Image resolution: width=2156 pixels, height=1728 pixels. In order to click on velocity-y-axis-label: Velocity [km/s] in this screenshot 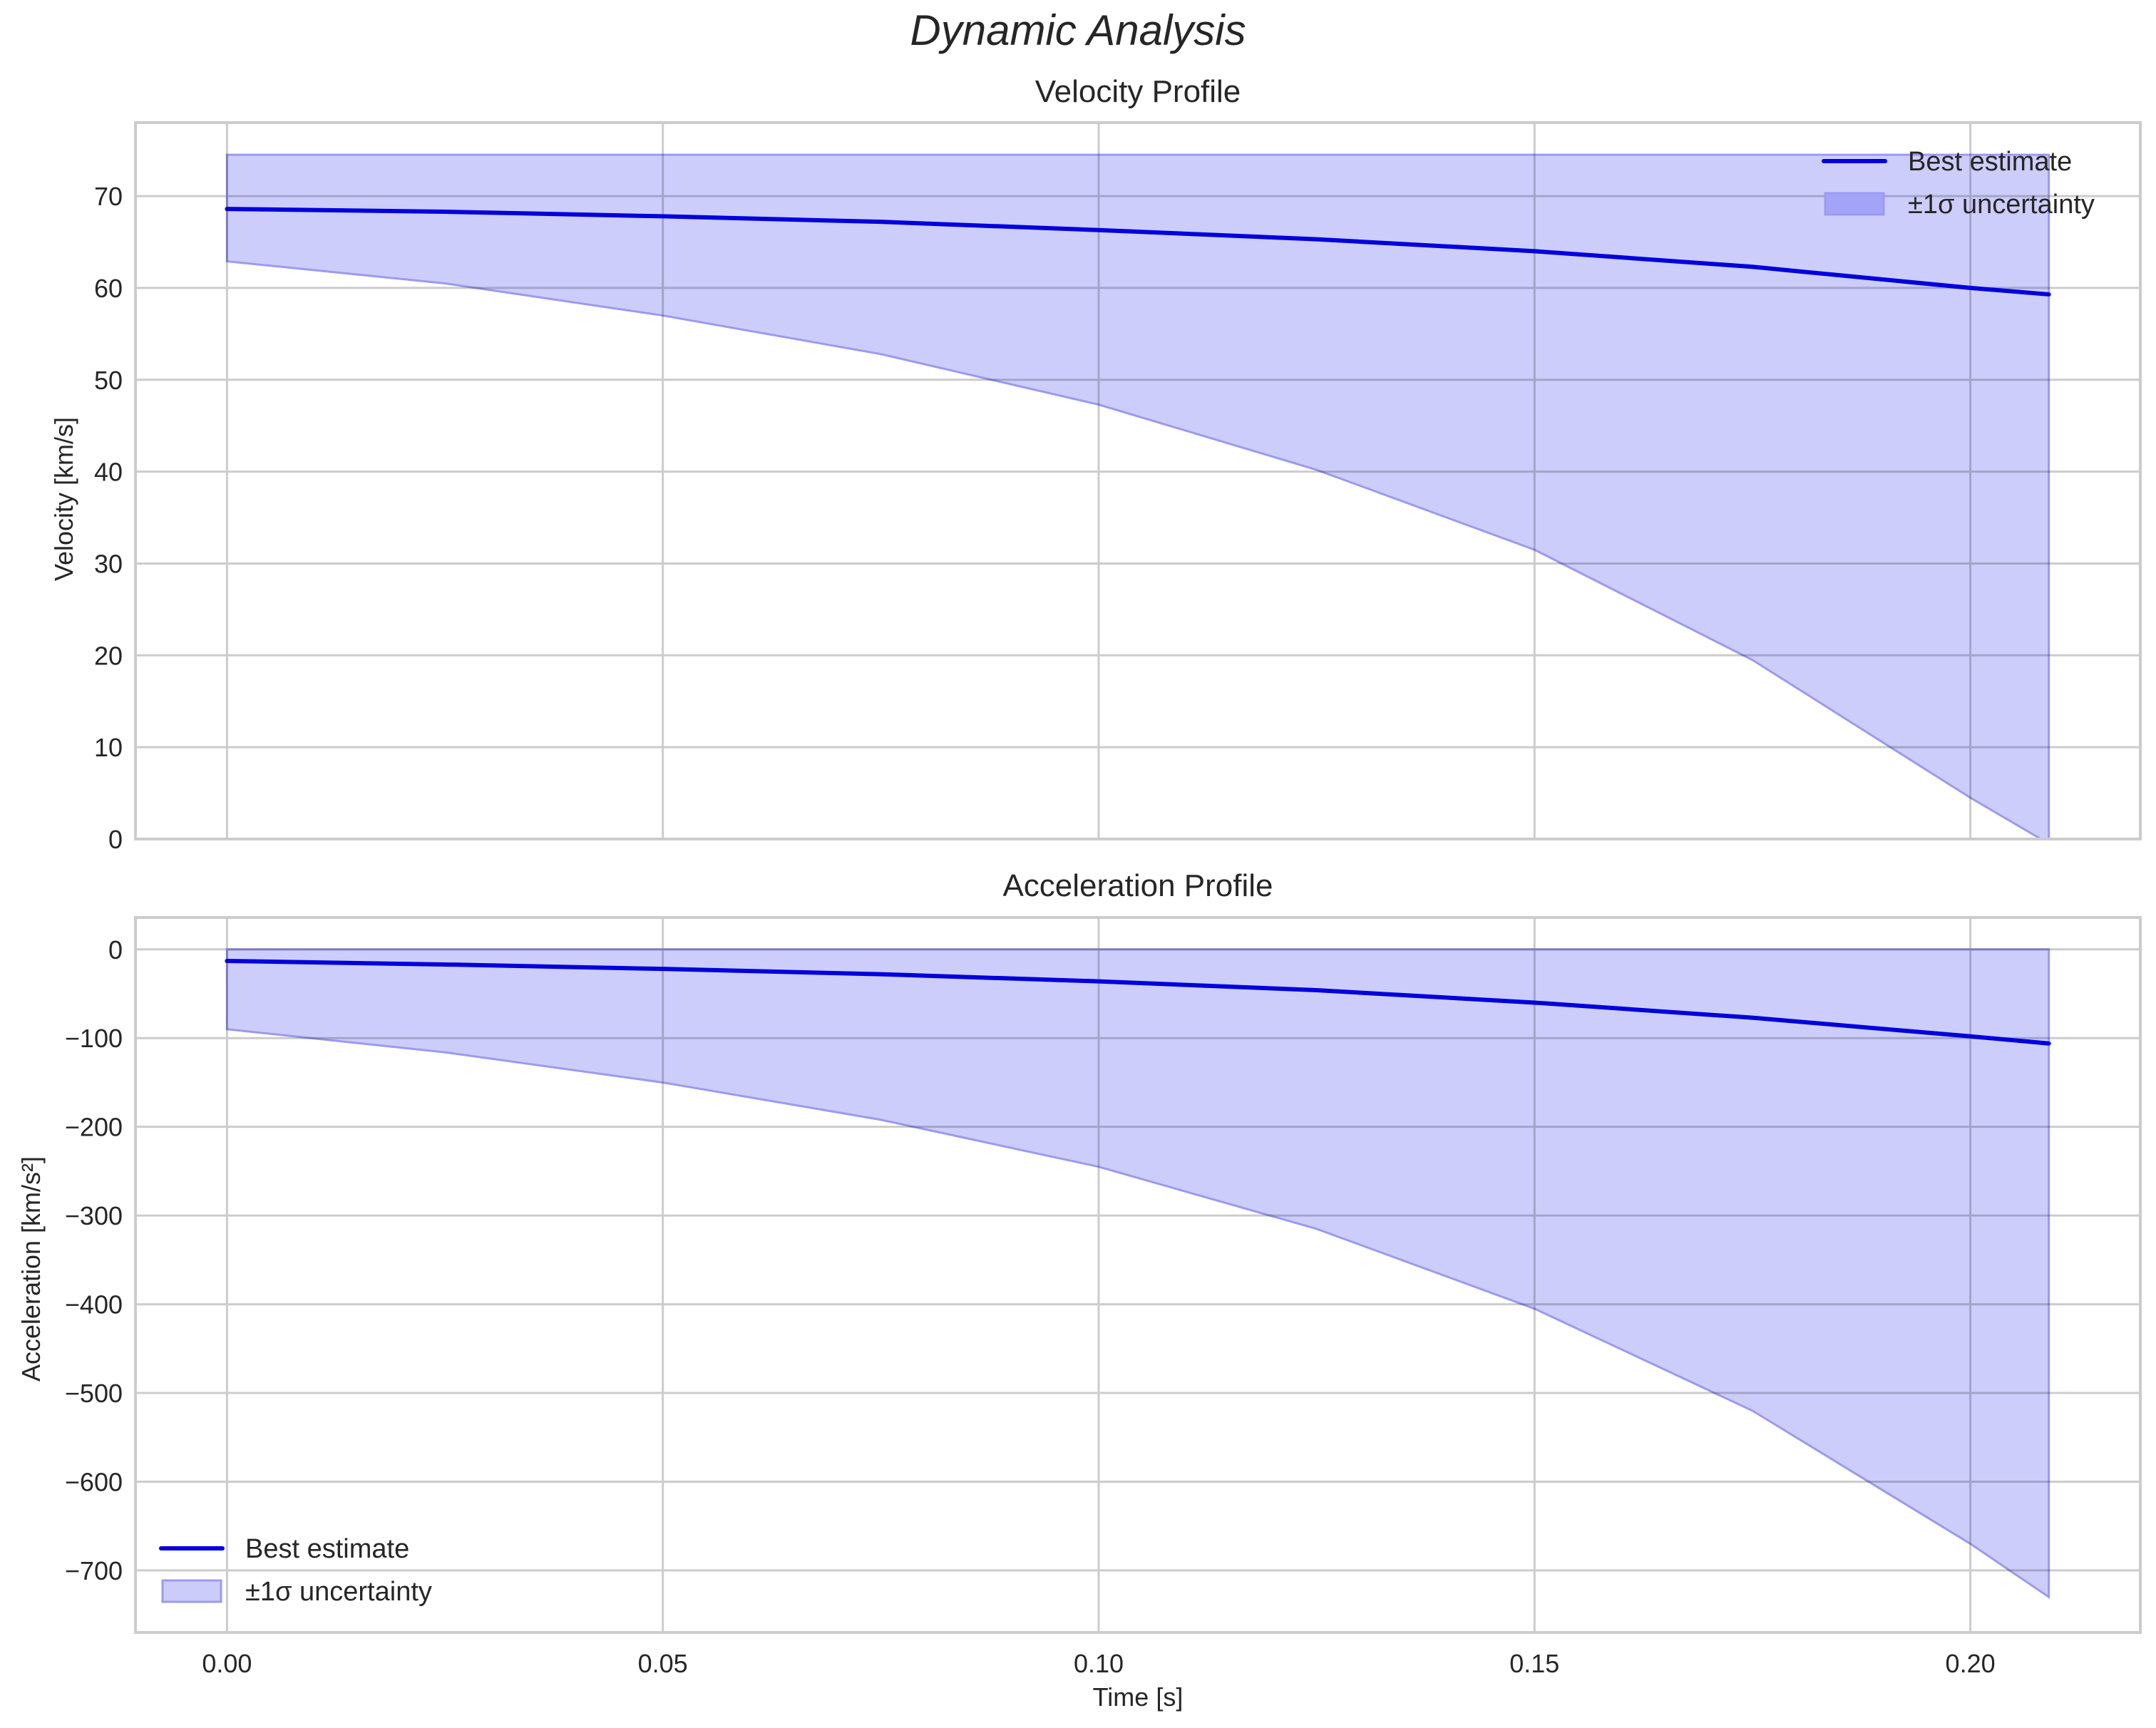, I will do `click(63, 499)`.